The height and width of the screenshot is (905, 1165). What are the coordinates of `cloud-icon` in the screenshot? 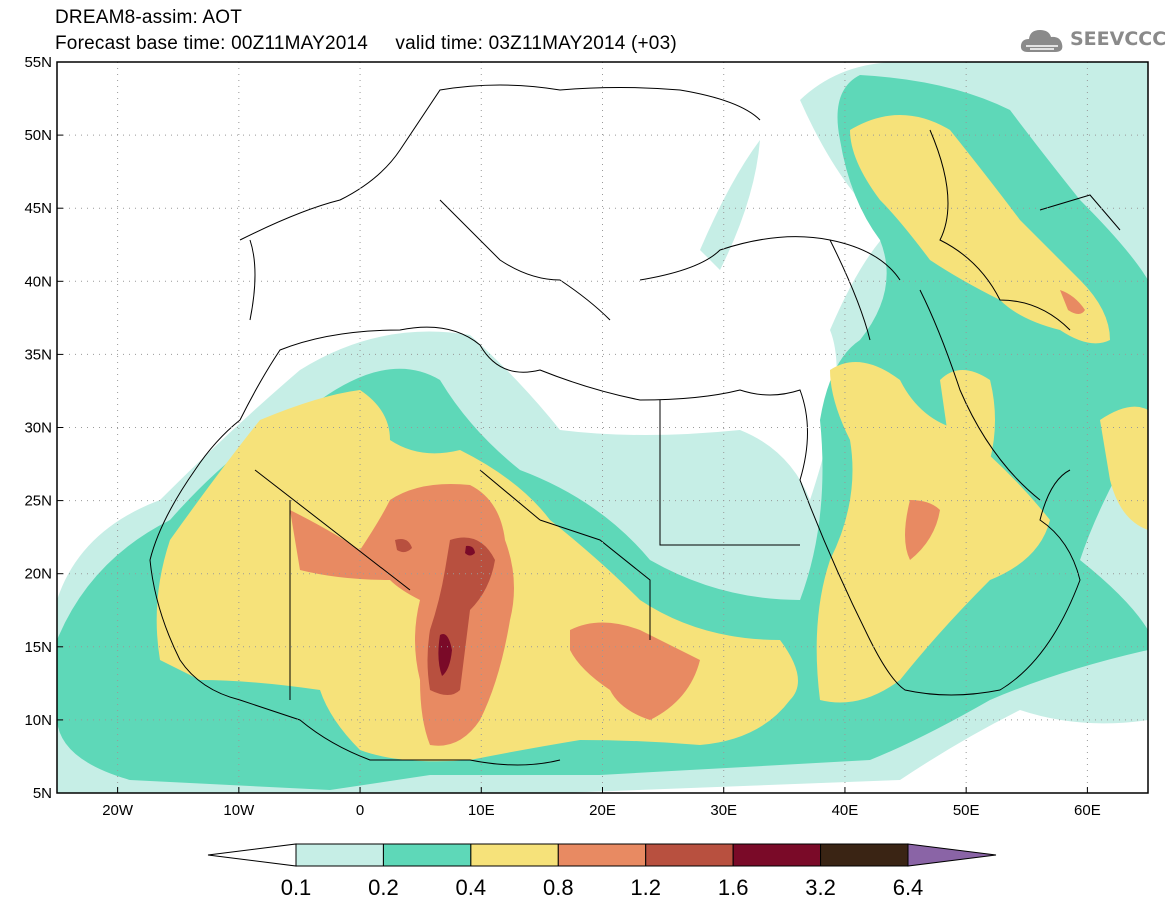 It's located at (1041, 41).